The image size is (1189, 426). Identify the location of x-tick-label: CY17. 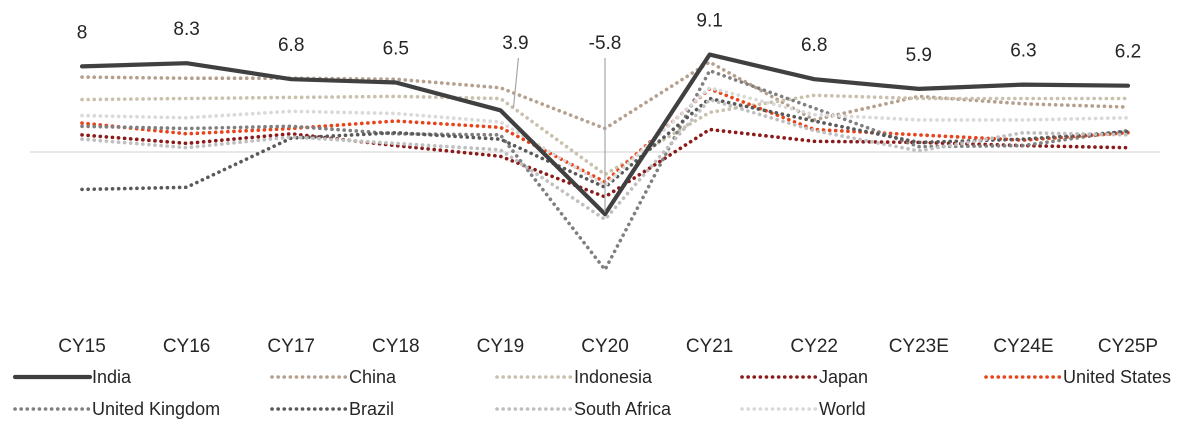
(291, 346).